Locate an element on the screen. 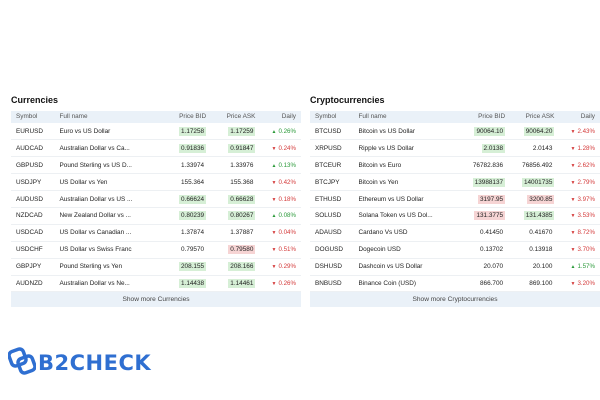 Image resolution: width=600 pixels, height=400 pixels. price-ask-cell: 155.368 is located at coordinates (235, 182).